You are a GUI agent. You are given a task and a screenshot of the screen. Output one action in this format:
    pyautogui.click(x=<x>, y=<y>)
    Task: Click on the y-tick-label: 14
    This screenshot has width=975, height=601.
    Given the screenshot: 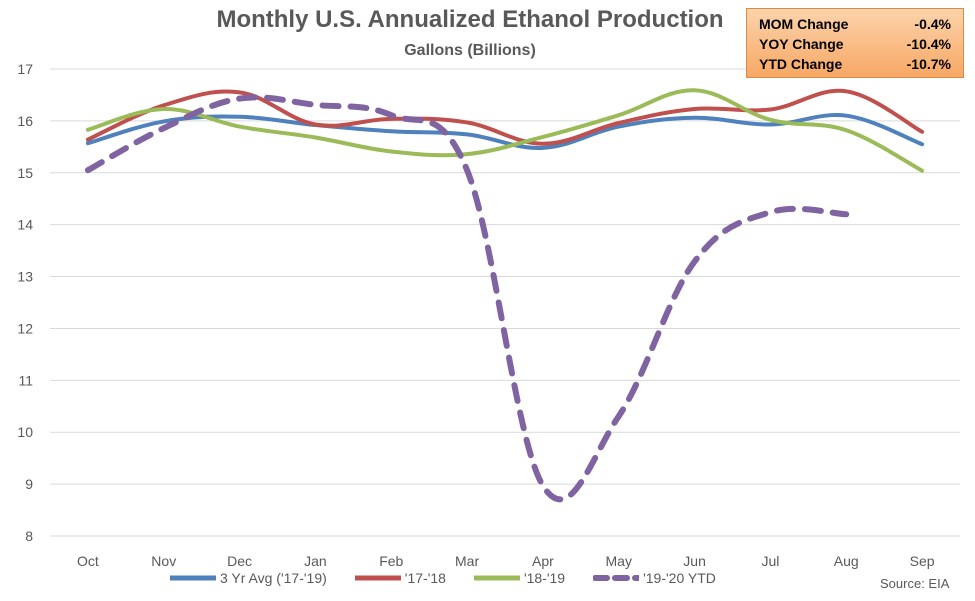 What is the action you would take?
    pyautogui.click(x=25, y=225)
    